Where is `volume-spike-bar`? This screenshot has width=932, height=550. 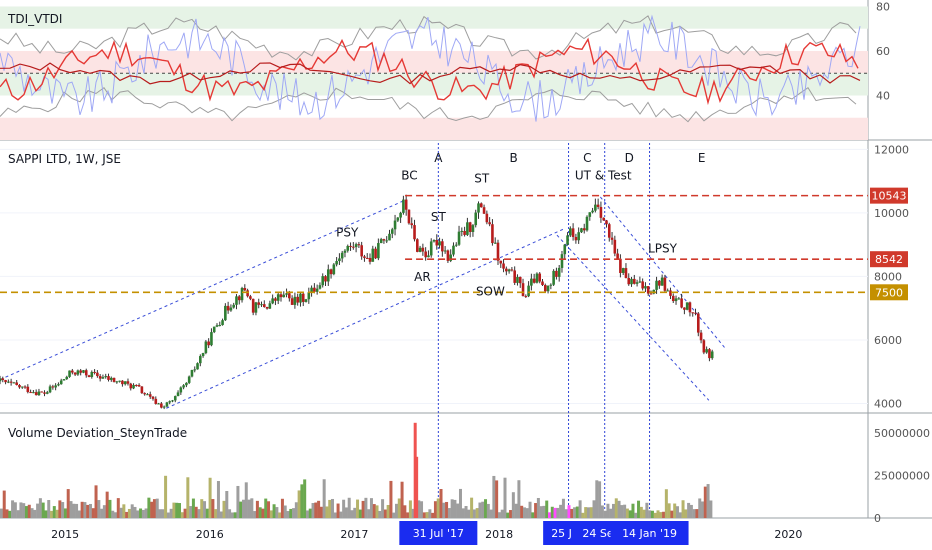 volume-spike-bar is located at coordinates (417, 487).